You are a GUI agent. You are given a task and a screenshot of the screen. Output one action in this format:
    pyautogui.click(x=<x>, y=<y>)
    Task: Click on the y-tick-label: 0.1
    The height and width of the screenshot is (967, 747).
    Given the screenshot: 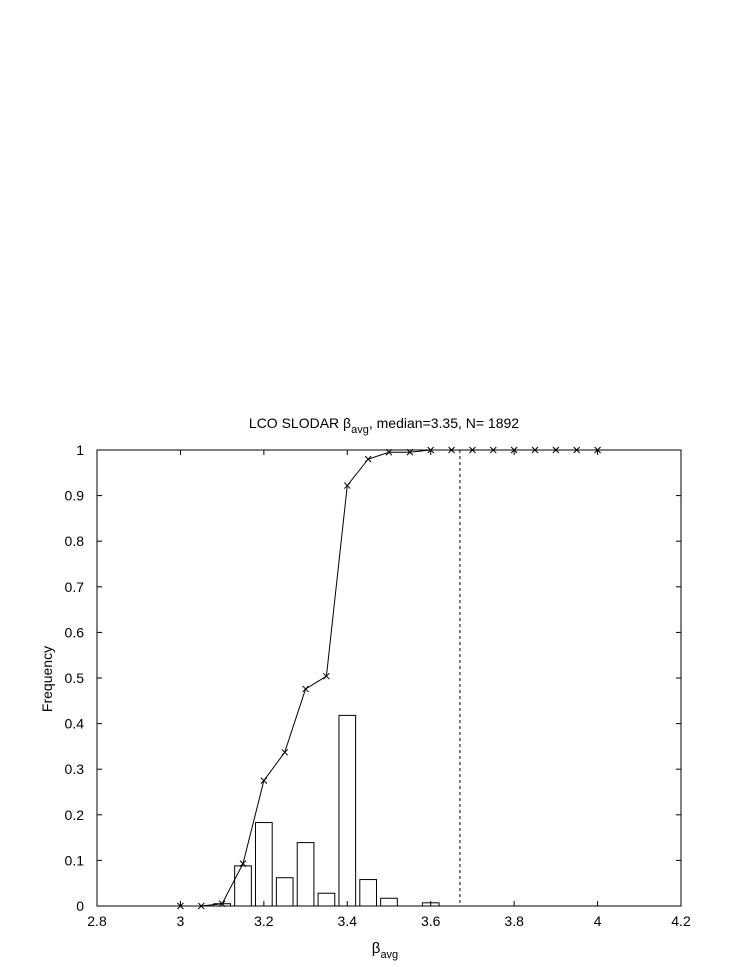 What is the action you would take?
    pyautogui.click(x=75, y=860)
    